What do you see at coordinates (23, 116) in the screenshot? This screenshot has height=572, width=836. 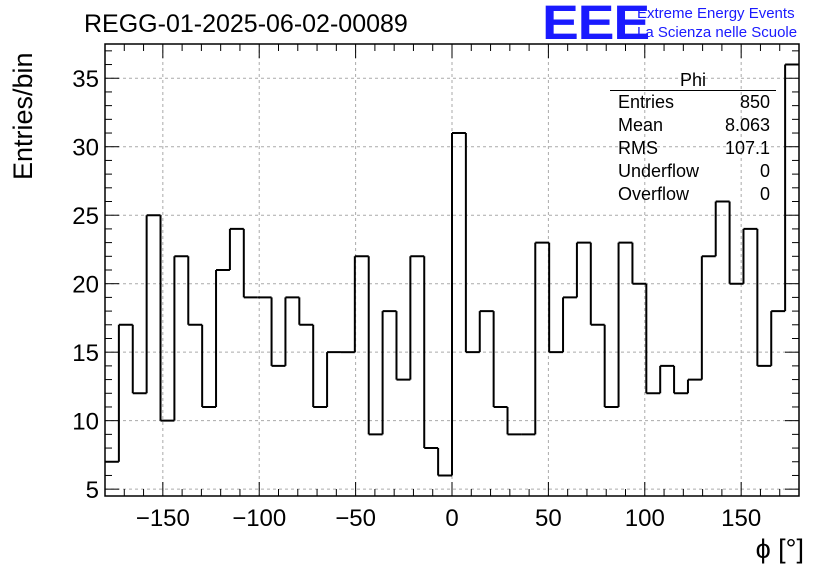 I see `y-axis-label: Entries/bin` at bounding box center [23, 116].